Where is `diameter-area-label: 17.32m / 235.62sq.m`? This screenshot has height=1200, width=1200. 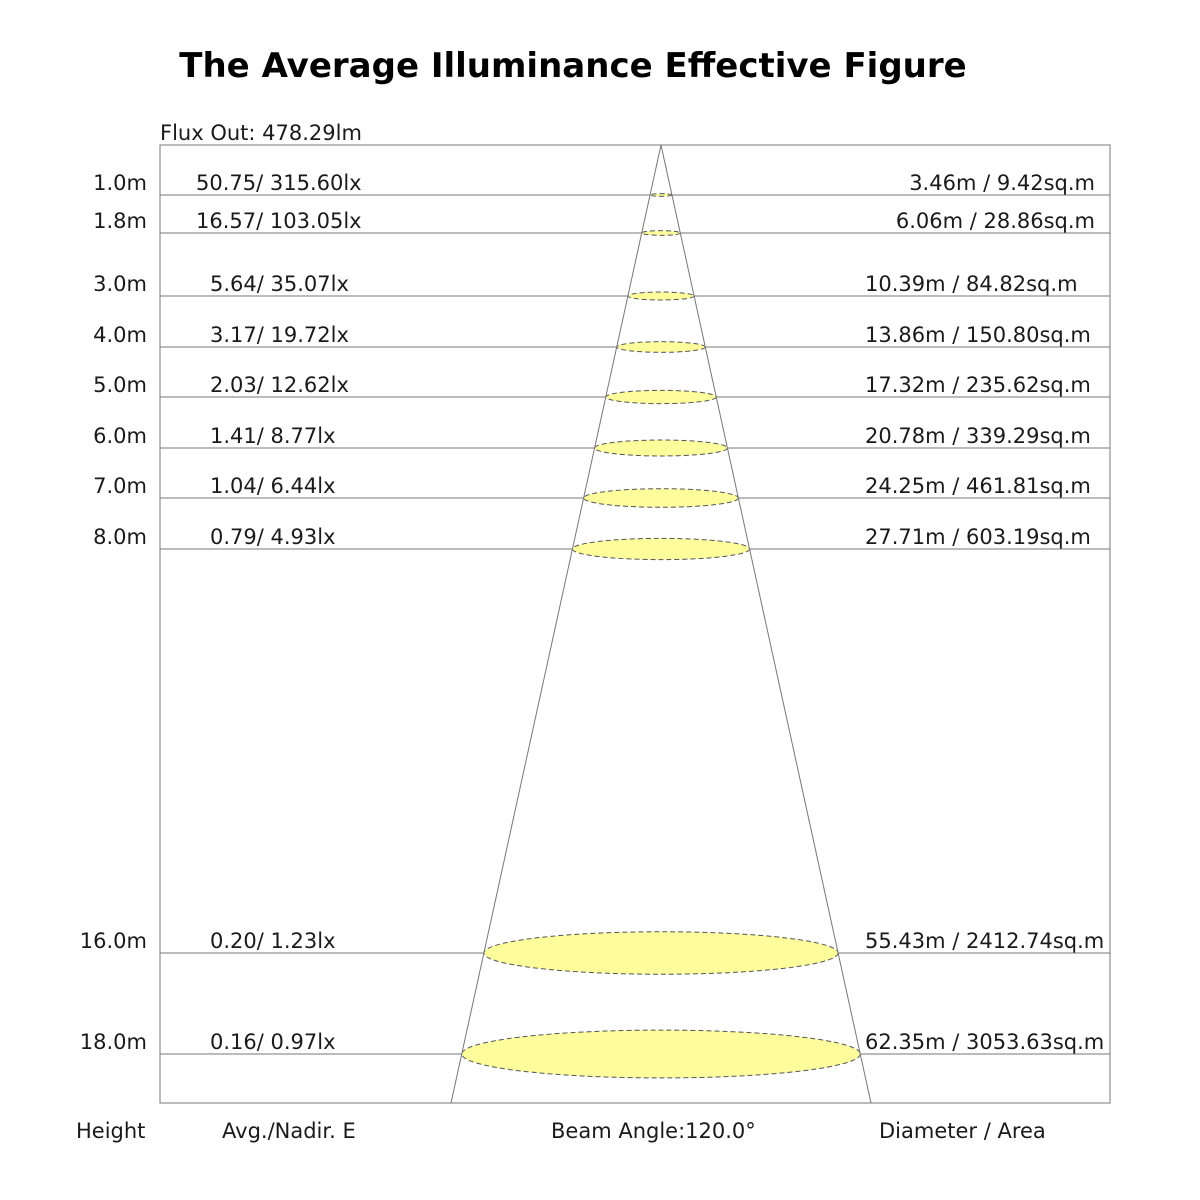
diameter-area-label: 17.32m / 235.62sq.m is located at coordinates (978, 385).